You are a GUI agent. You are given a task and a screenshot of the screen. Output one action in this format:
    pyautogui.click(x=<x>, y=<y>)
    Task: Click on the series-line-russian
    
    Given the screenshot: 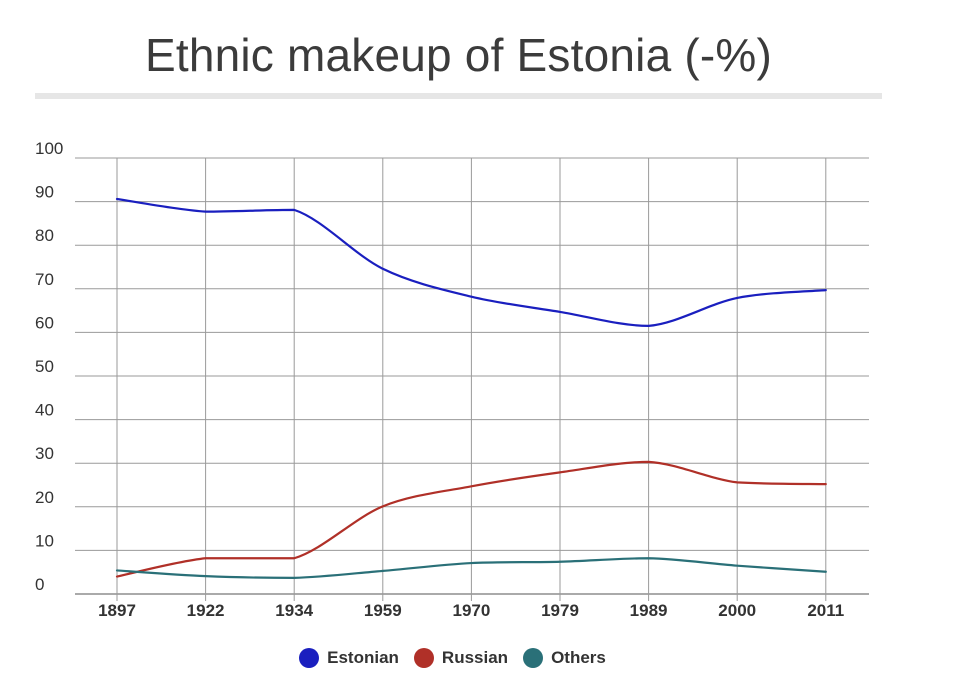 What is the action you would take?
    pyautogui.click(x=471, y=519)
    